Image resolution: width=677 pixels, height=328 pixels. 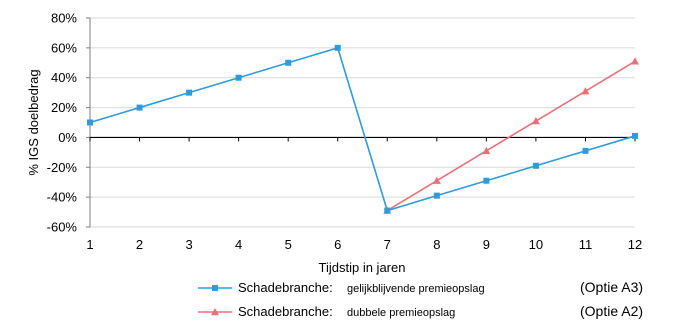 What do you see at coordinates (401, 313) in the screenshot?
I see `legend-series-detail: dubbele premieopslag` at bounding box center [401, 313].